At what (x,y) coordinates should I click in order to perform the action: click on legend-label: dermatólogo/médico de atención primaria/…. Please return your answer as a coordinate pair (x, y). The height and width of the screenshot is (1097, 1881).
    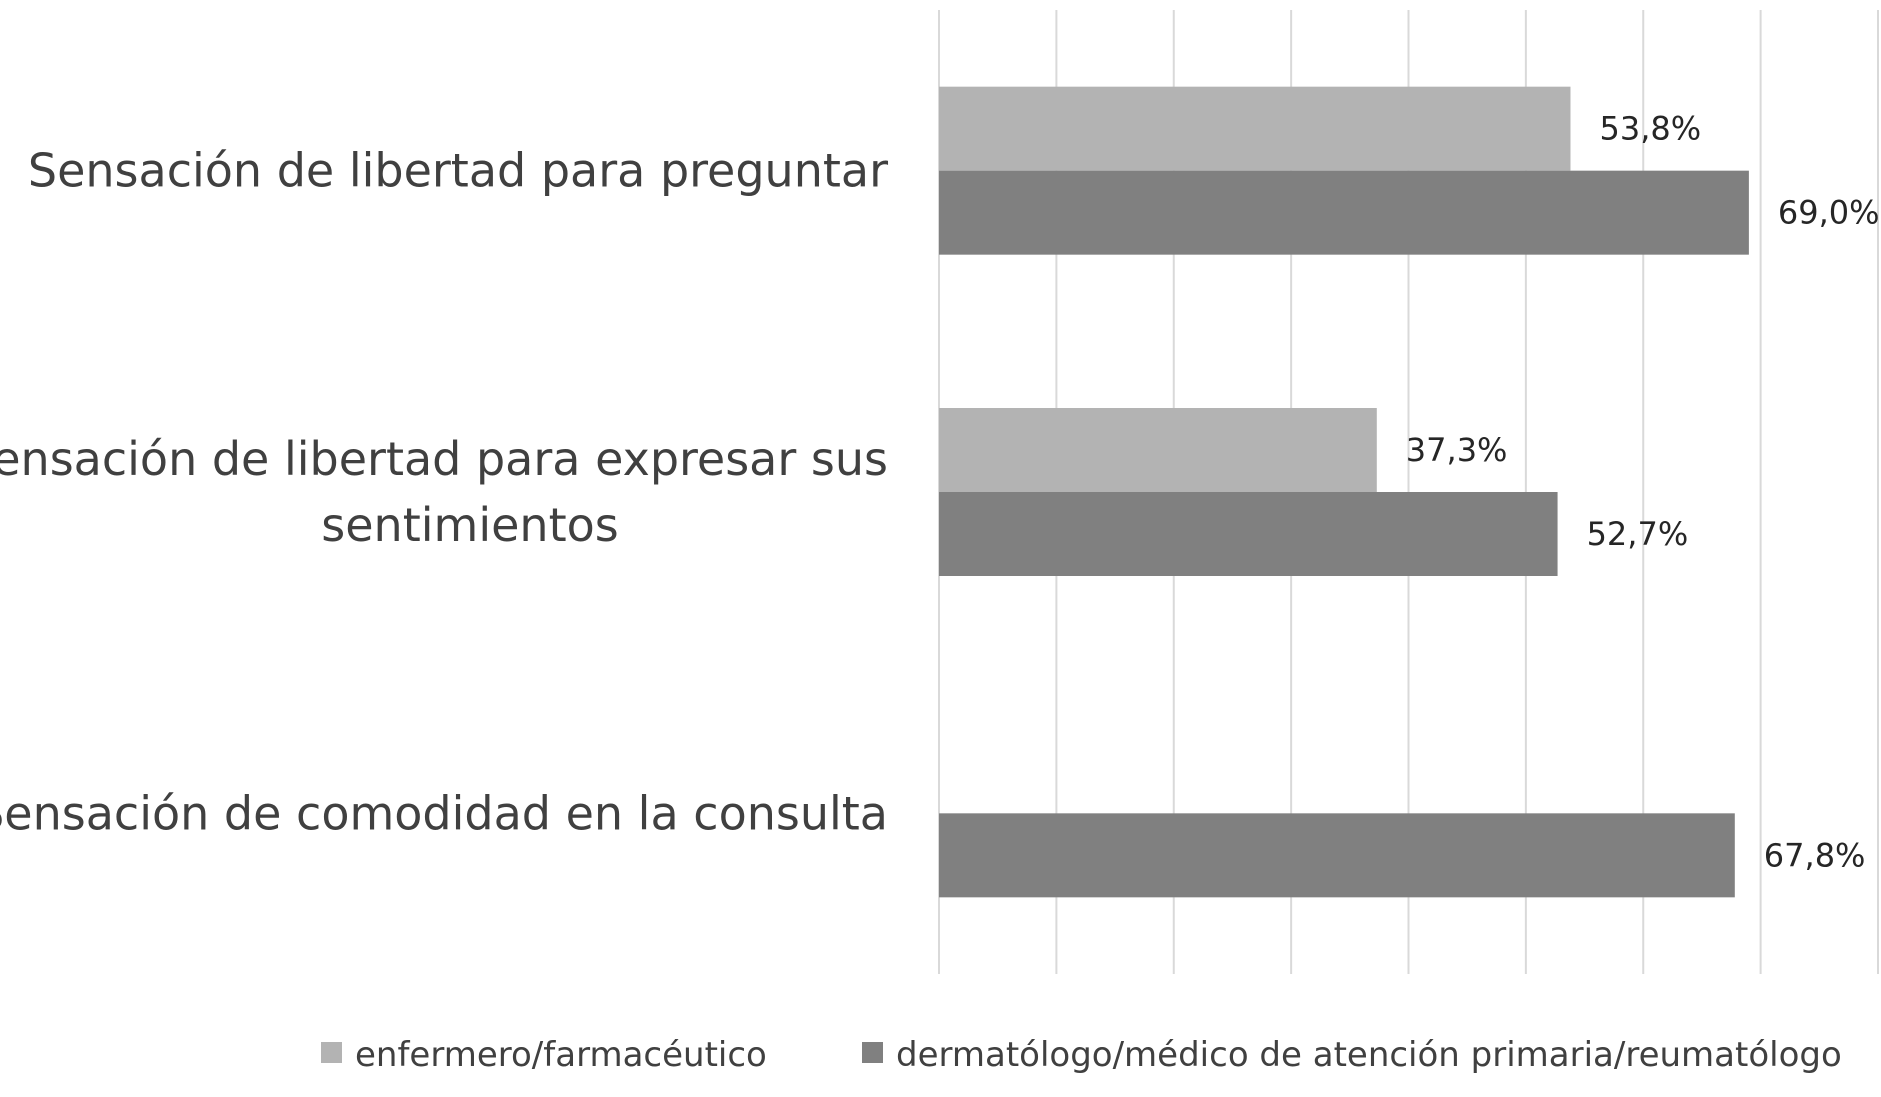
    Looking at the image, I should click on (1369, 1055).